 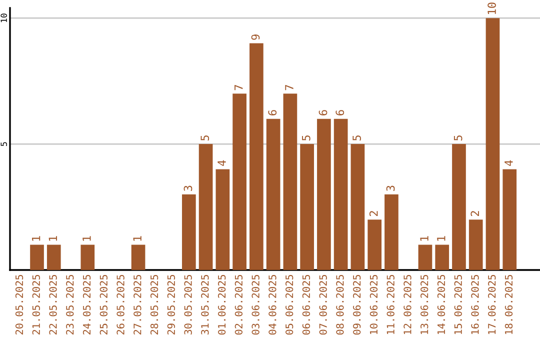 What do you see at coordinates (306, 304) in the screenshot?
I see `x-tick-label: 06.06.2025` at bounding box center [306, 304].